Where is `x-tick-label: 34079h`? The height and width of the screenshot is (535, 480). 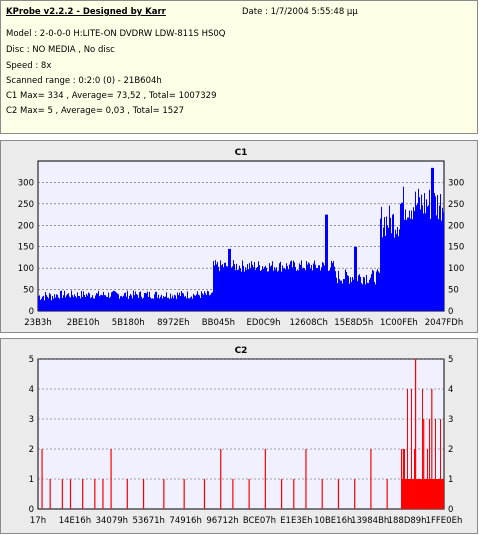
x-tick-label: 34079h is located at coordinates (112, 521).